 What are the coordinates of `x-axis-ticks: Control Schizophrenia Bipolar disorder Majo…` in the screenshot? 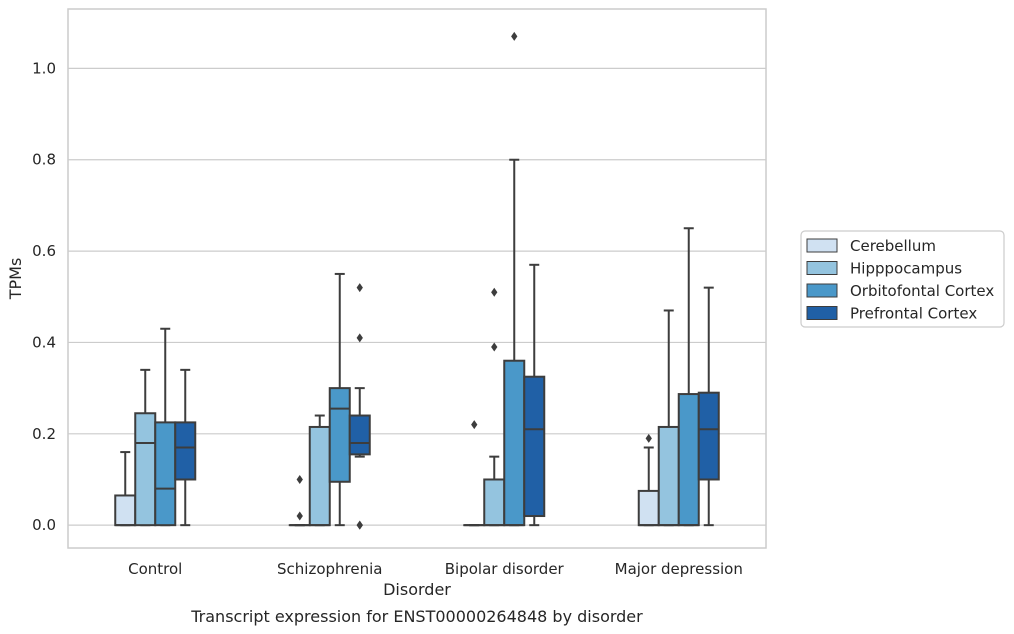 It's located at (435, 569).